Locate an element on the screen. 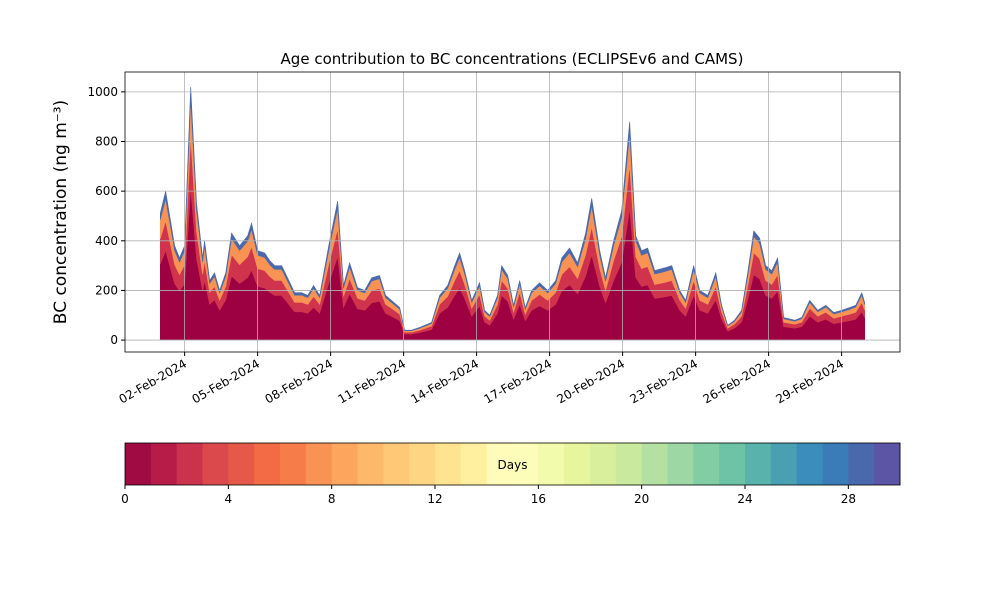 Image resolution: width=1000 pixels, height=600 pixels. x-tick-label: 17-Feb-2024 is located at coordinates (518, 381).